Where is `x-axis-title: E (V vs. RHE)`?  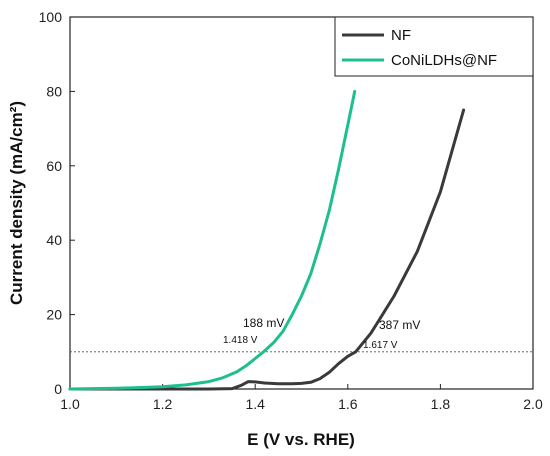 x-axis-title: E (V vs. RHE) is located at coordinates (301, 439).